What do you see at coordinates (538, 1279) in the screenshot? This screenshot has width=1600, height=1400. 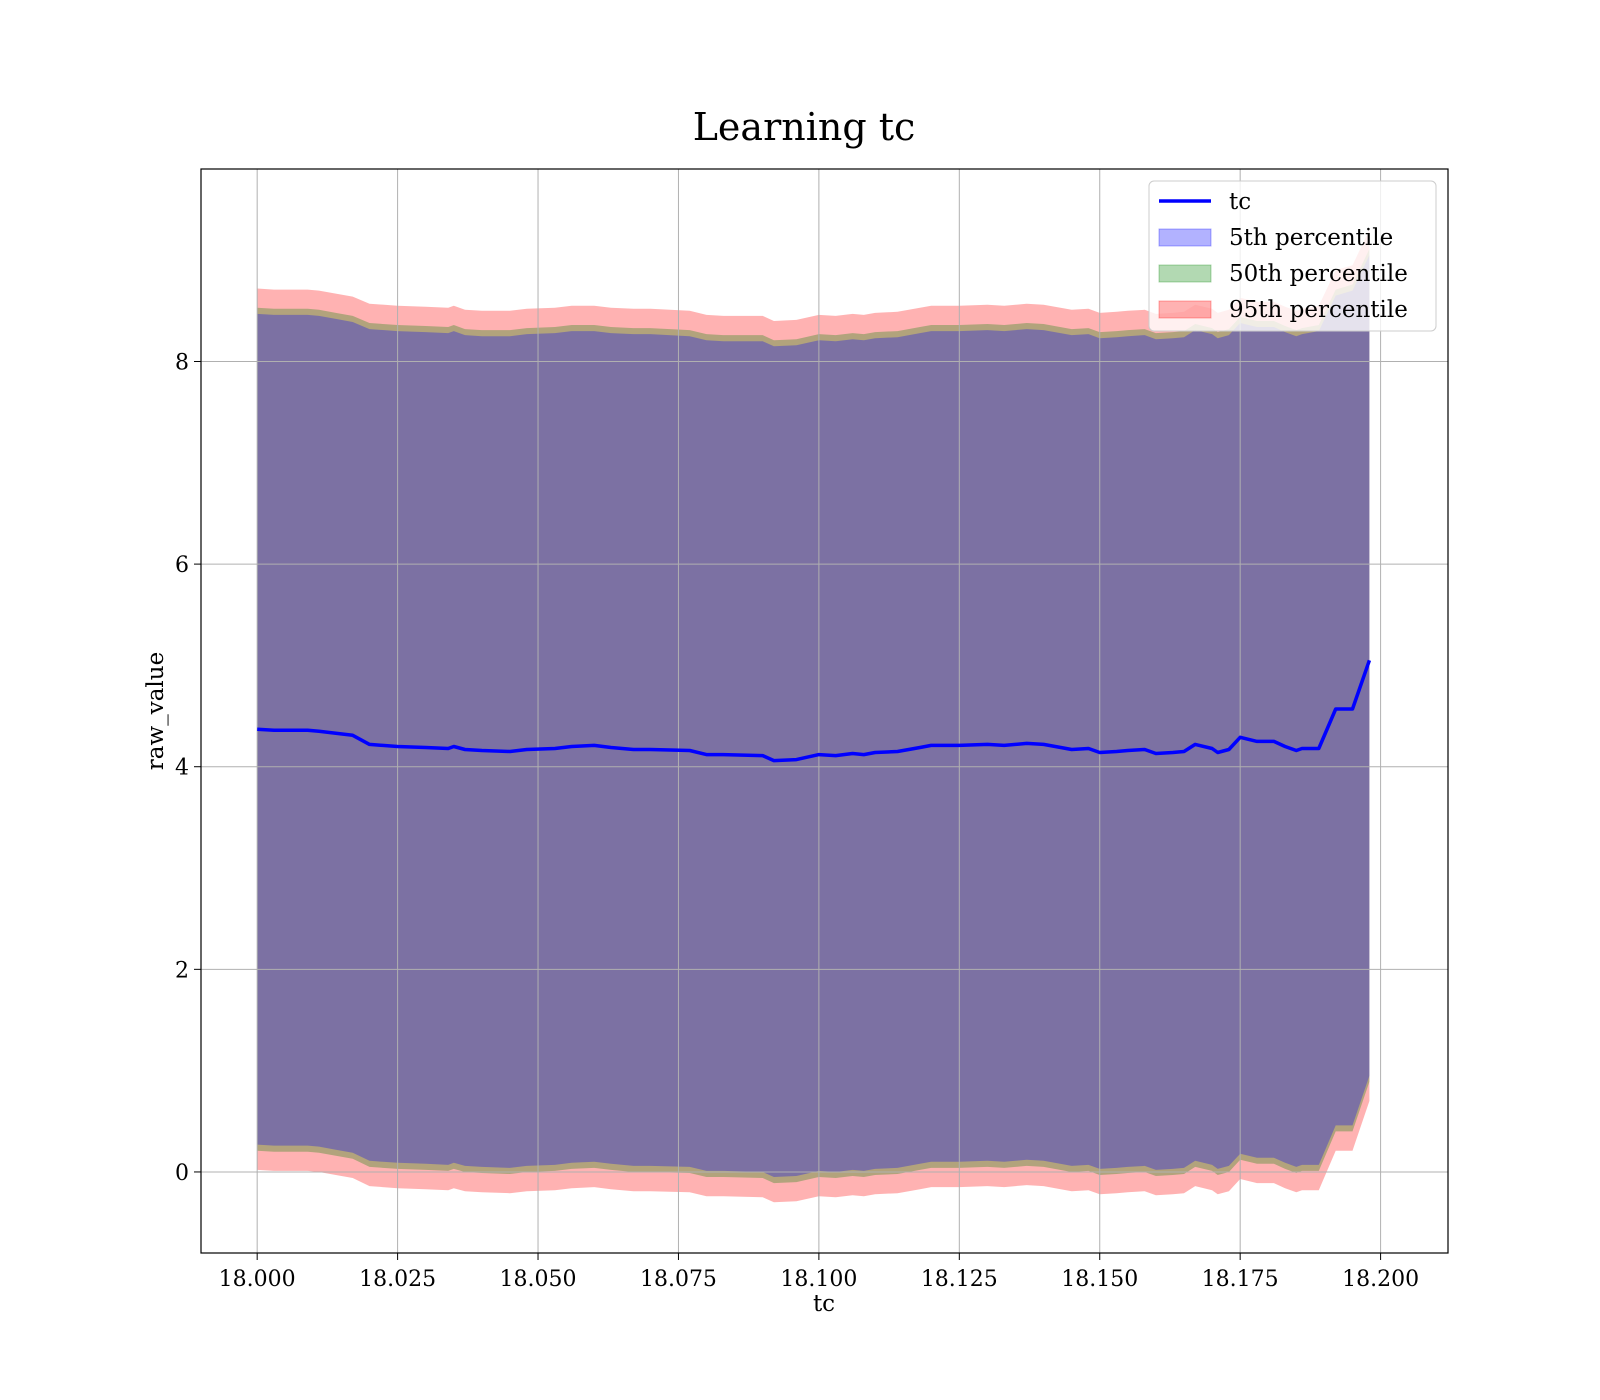 I see `x-tick-label: 18.050` at bounding box center [538, 1279].